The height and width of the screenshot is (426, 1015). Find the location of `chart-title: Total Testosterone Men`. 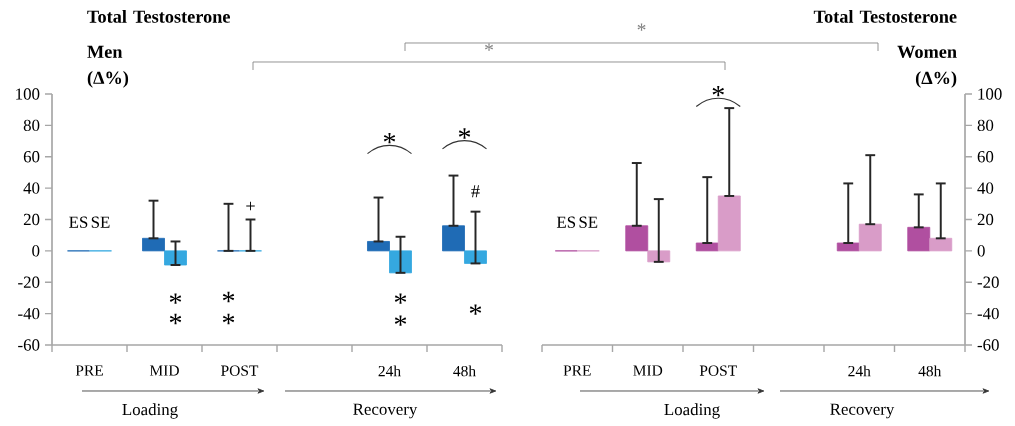

chart-title: Total Testosterone Men is located at coordinates (158, 33).